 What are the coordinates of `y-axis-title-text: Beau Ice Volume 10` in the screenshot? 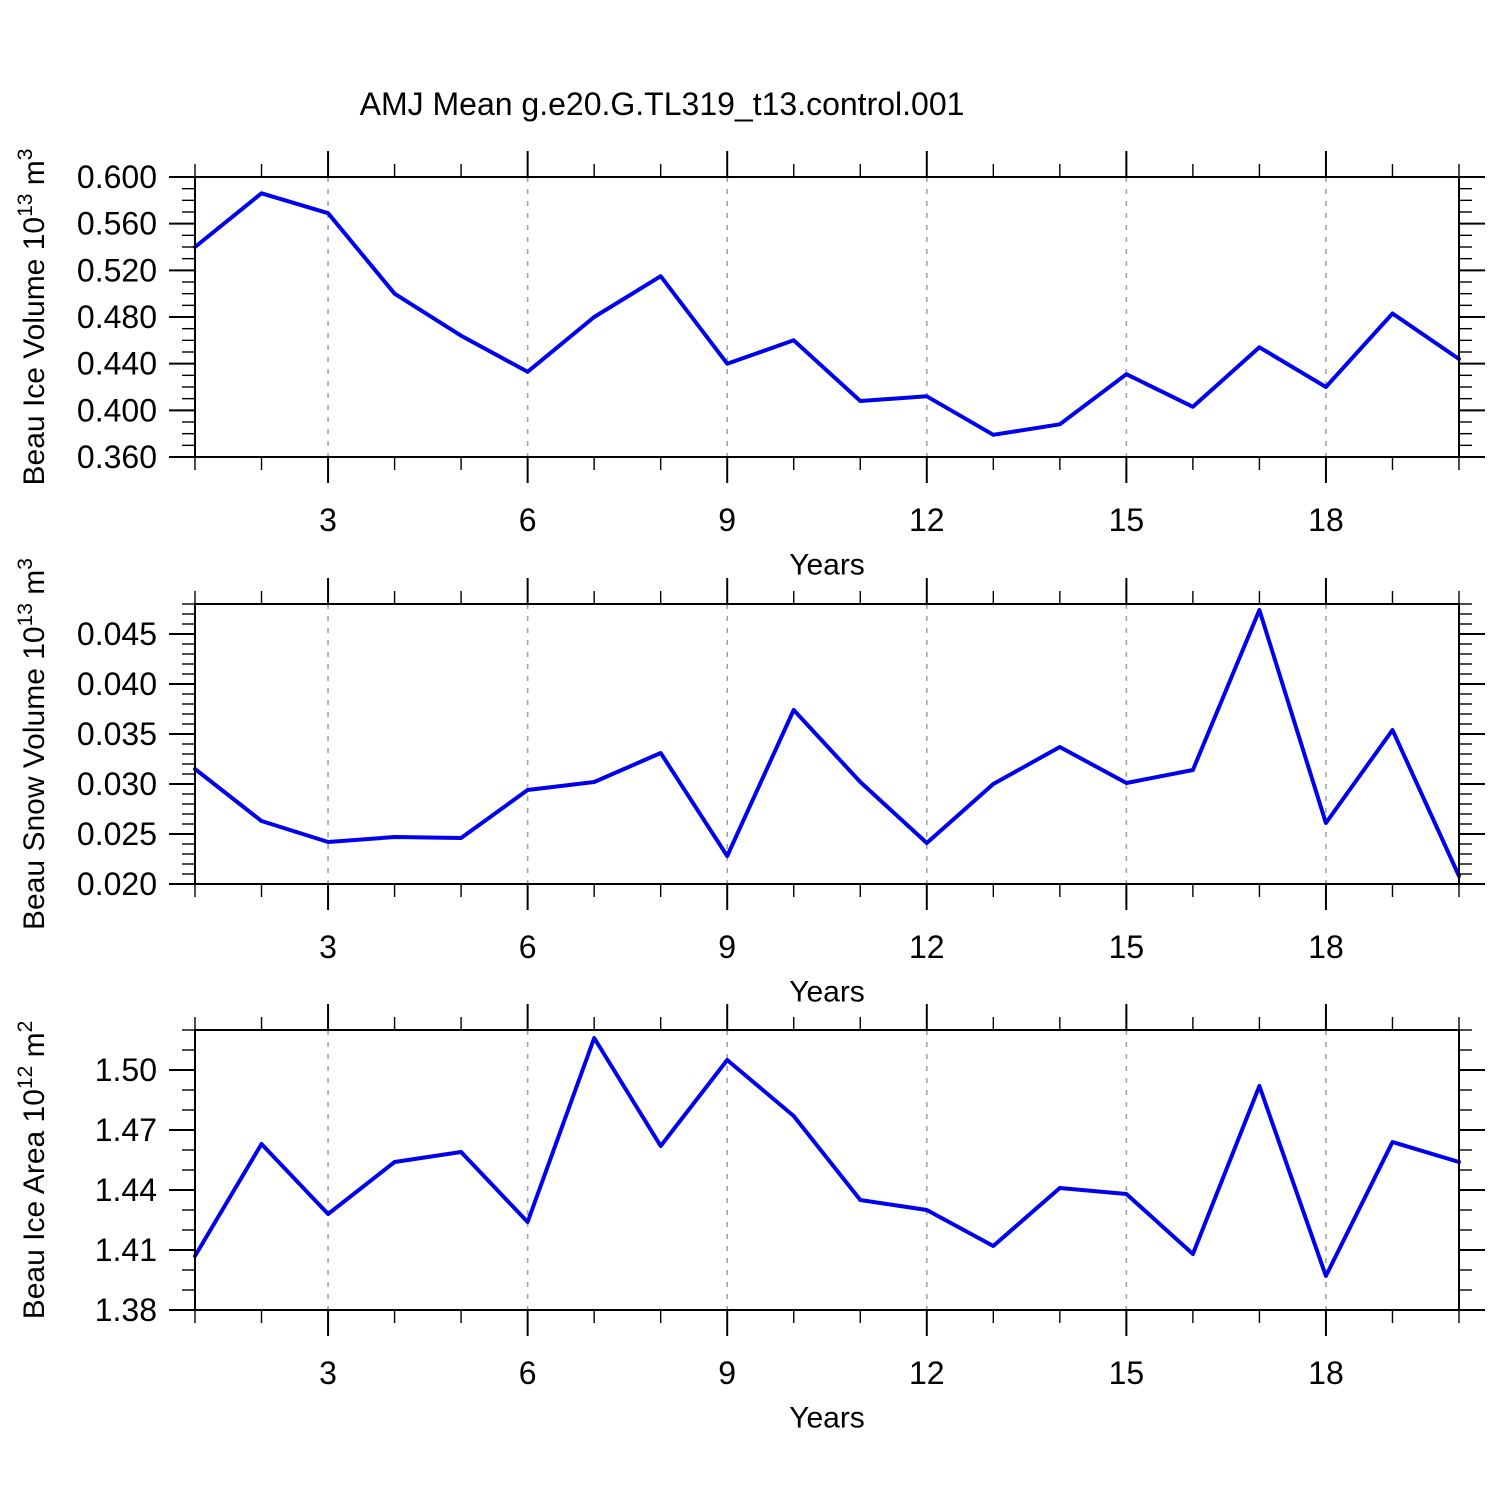 It's located at (34, 351).